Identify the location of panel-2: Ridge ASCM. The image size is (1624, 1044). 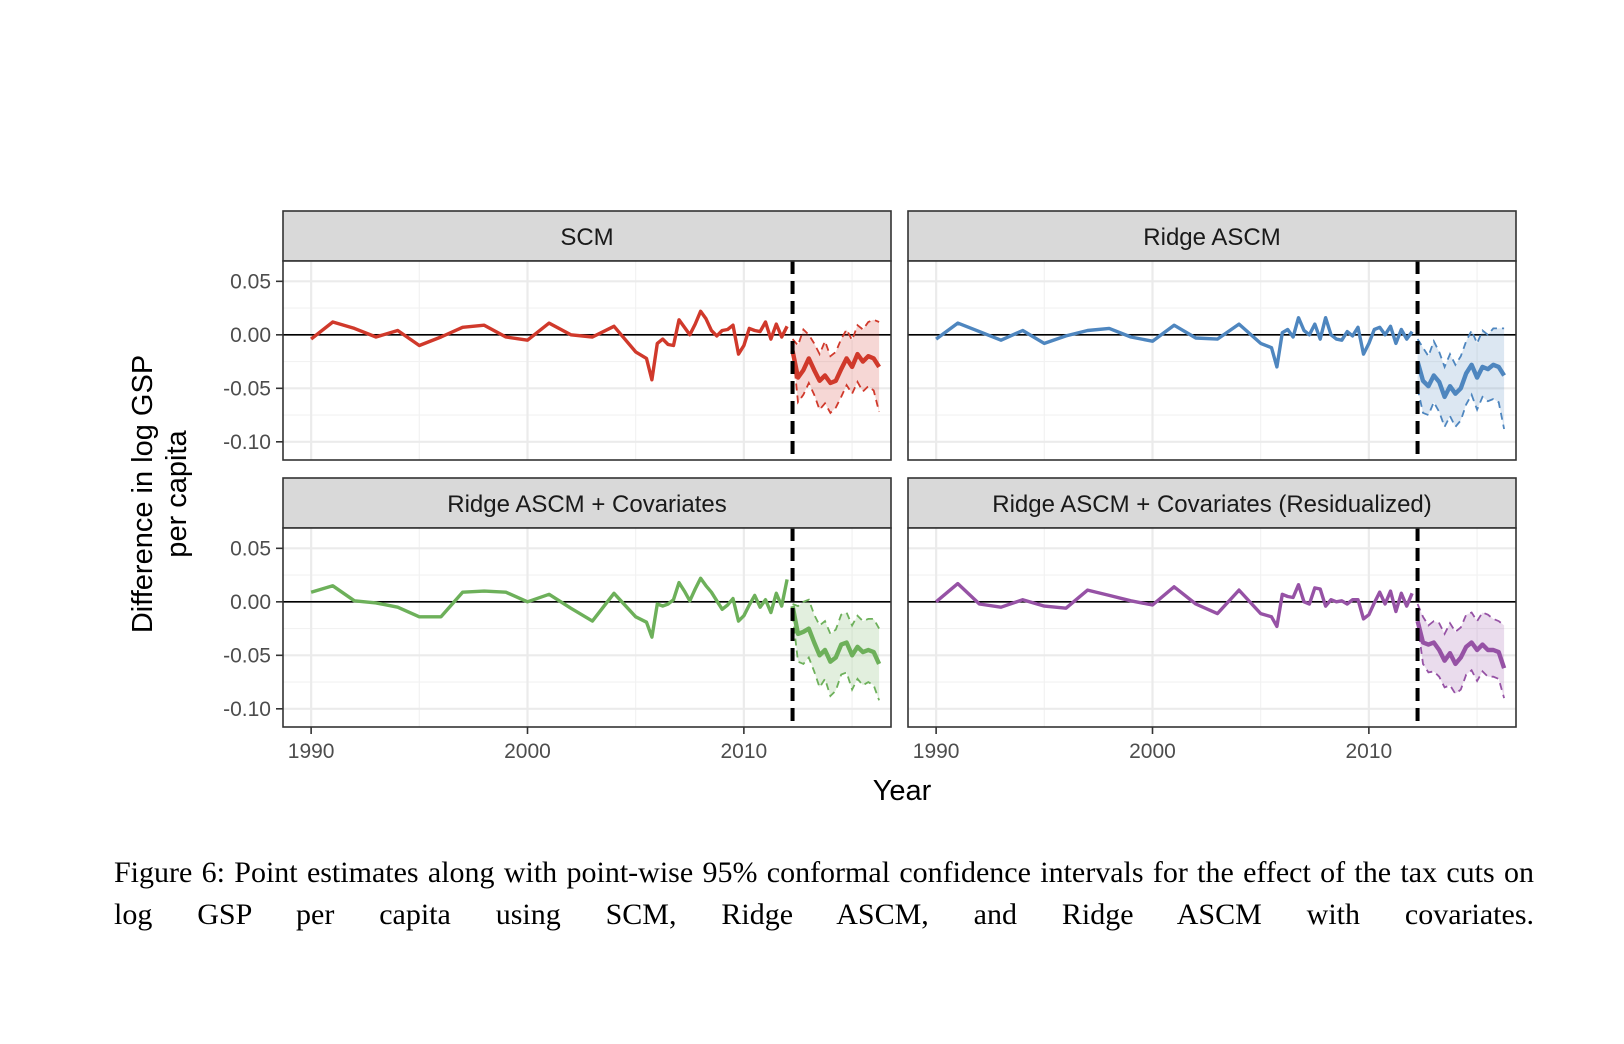
(1212, 335).